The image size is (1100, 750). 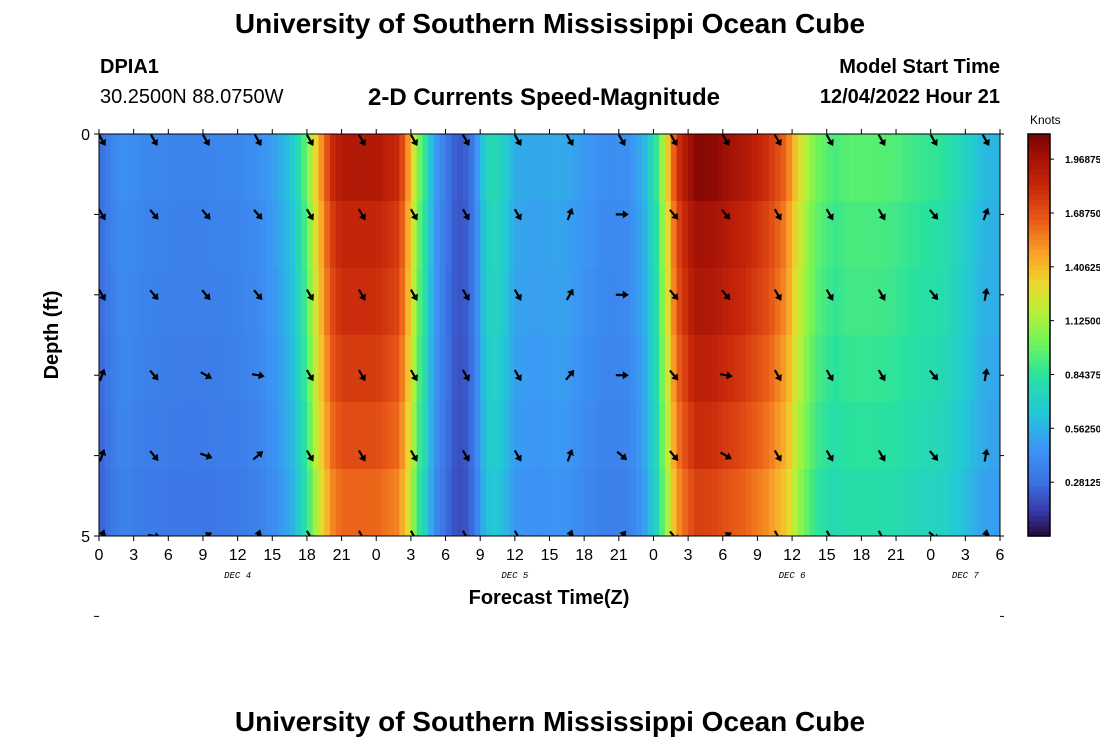 I want to click on x-tick-label: 15, so click(x=272, y=555).